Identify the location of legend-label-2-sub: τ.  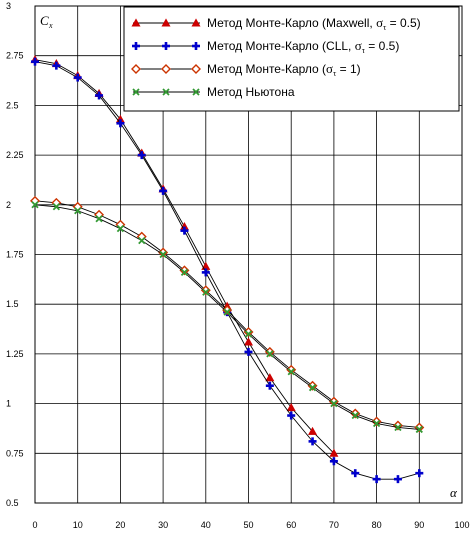
(335, 73).